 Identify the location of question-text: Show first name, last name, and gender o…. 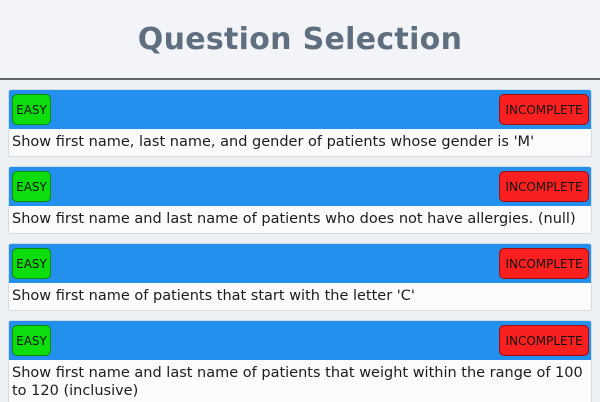
(300, 142).